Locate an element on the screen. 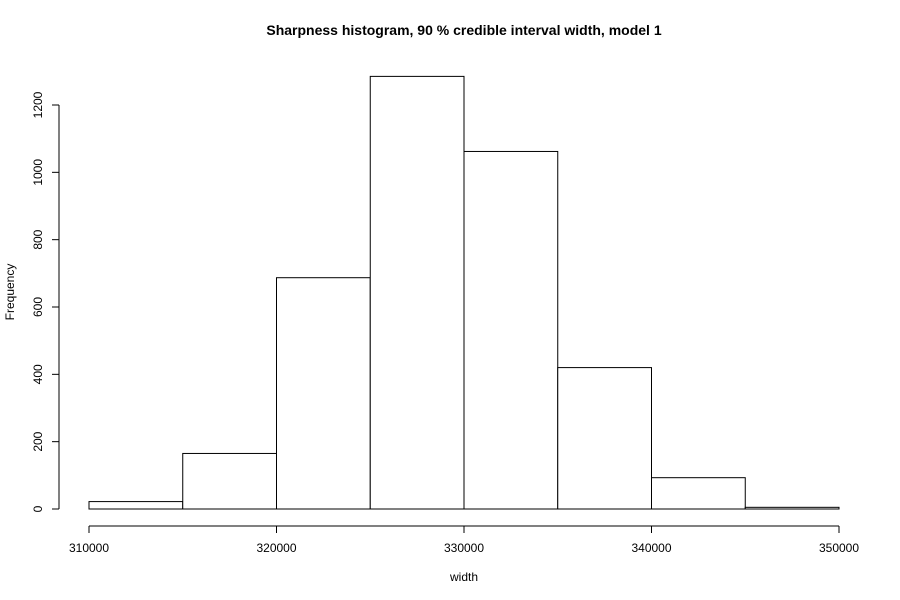  x-tick-label: 310000 is located at coordinates (89, 548).